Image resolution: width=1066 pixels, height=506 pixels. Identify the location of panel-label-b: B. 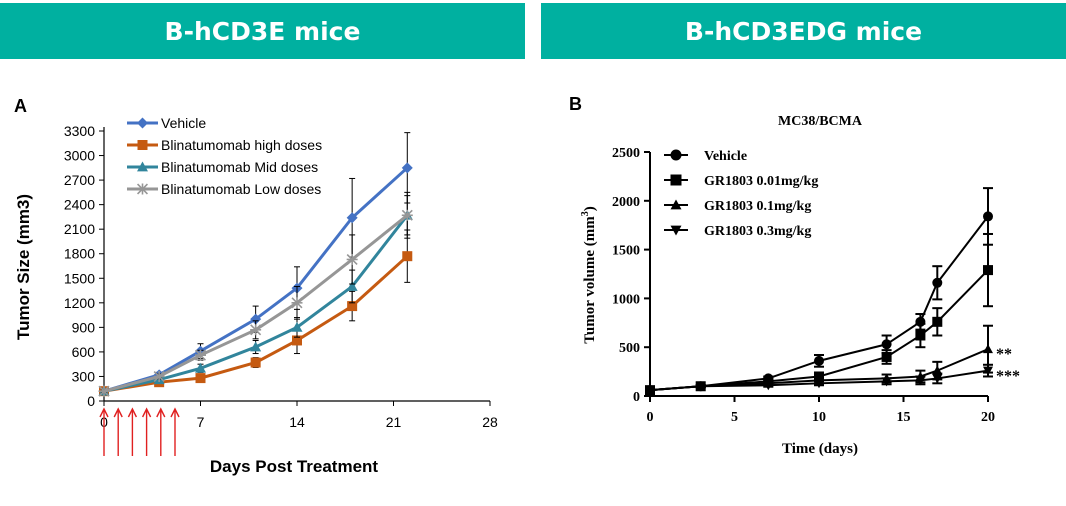
(575, 104).